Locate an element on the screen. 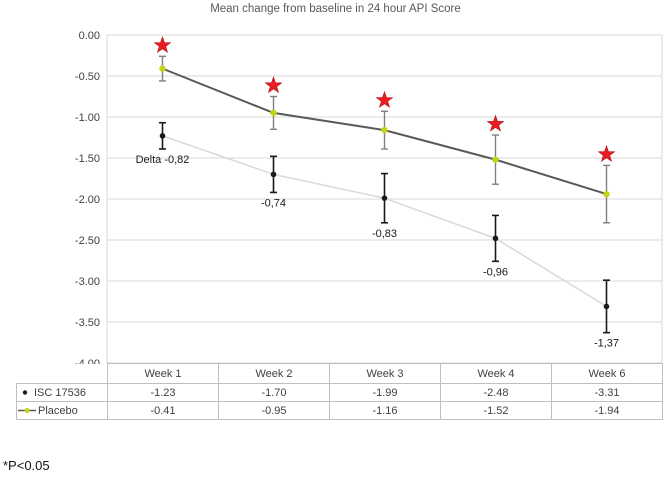 The width and height of the screenshot is (671, 482). legend-cell: Placebo is located at coordinates (62, 410).